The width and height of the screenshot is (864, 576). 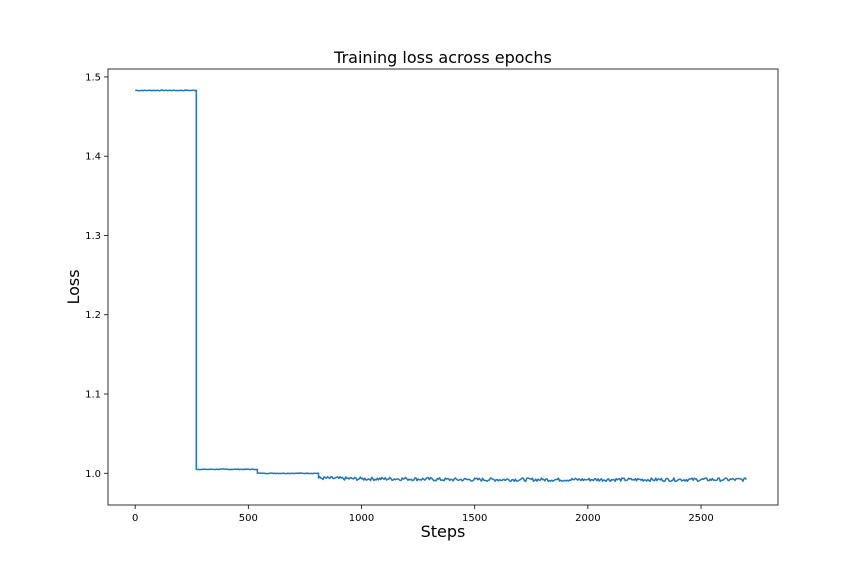 I want to click on y-tick-label: 1.3, so click(x=93, y=236).